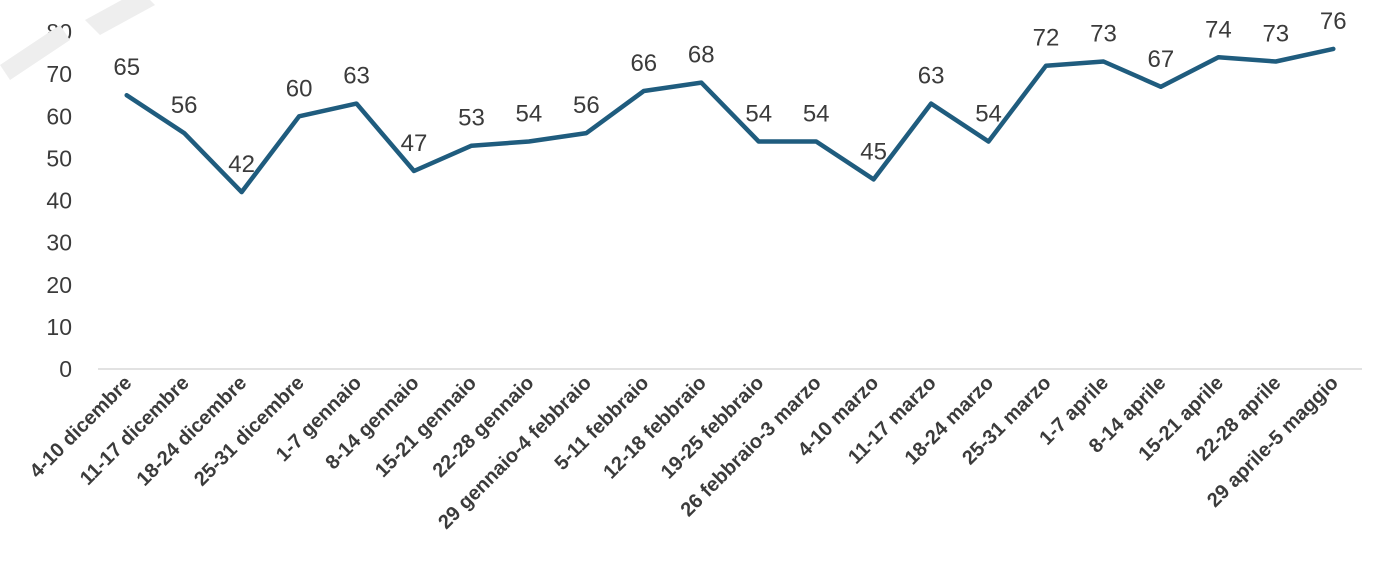 The width and height of the screenshot is (1380, 574). What do you see at coordinates (654, 427) in the screenshot?
I see `x-tick-label: 12-18 febbraio` at bounding box center [654, 427].